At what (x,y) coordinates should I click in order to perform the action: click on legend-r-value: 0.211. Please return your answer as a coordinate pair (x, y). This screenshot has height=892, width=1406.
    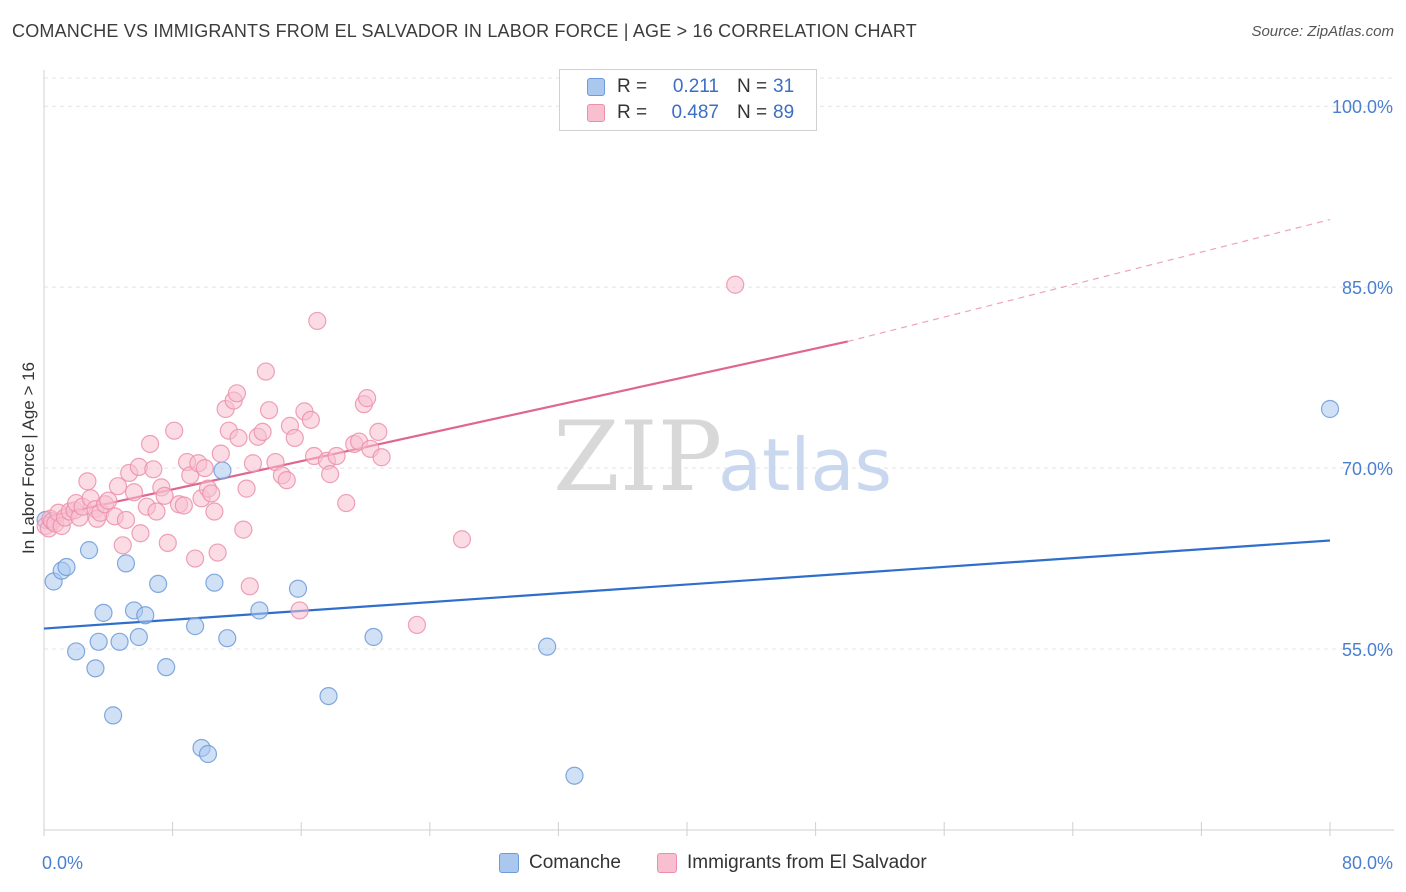
    Looking at the image, I should click on (695, 86).